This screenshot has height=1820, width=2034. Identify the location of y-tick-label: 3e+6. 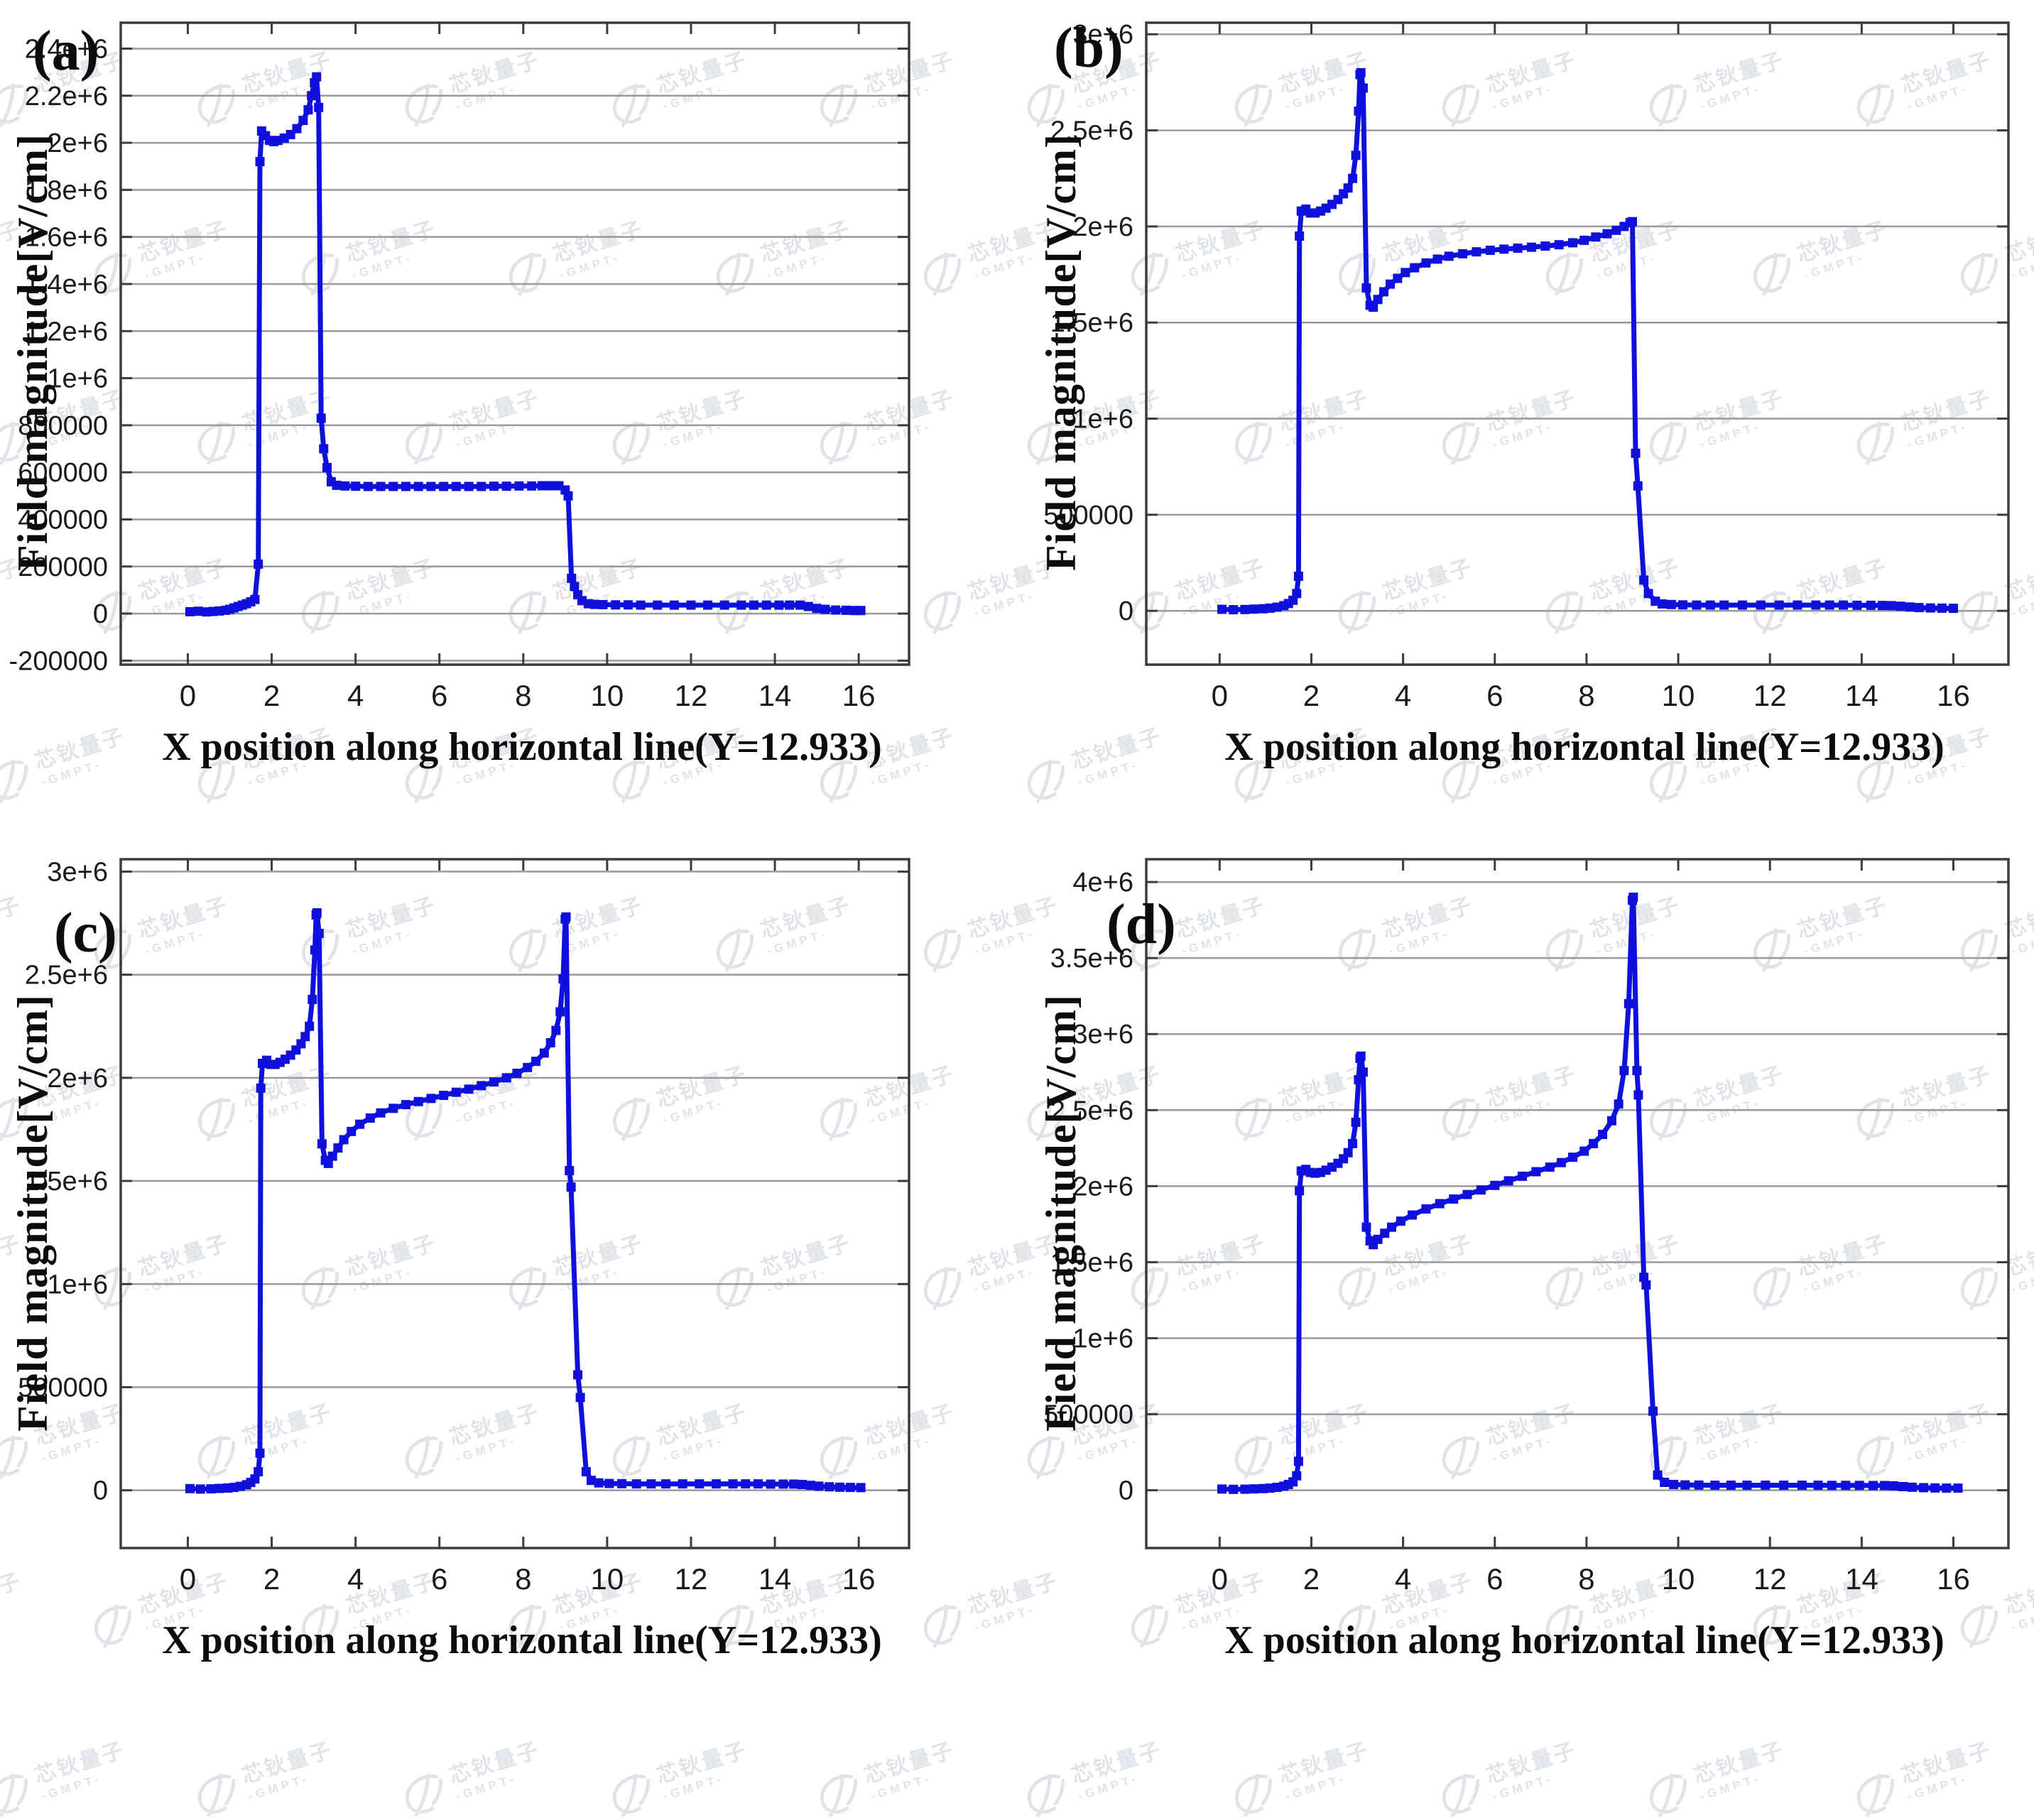
(1102, 1035).